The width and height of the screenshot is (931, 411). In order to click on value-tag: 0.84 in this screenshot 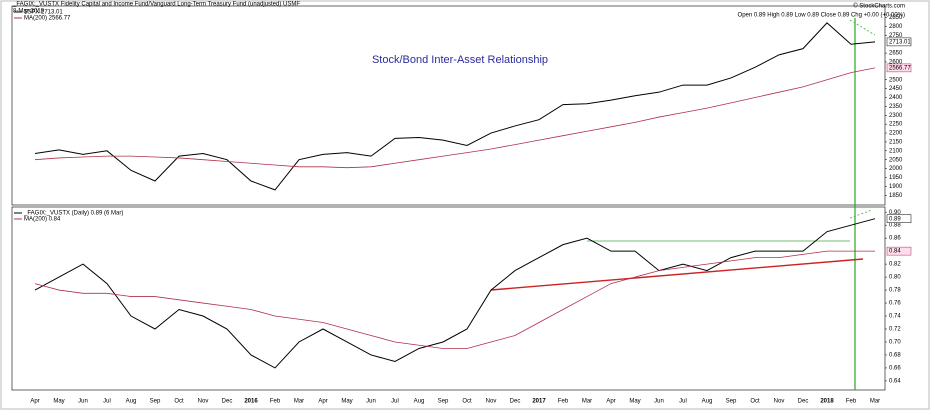, I will do `click(895, 252)`.